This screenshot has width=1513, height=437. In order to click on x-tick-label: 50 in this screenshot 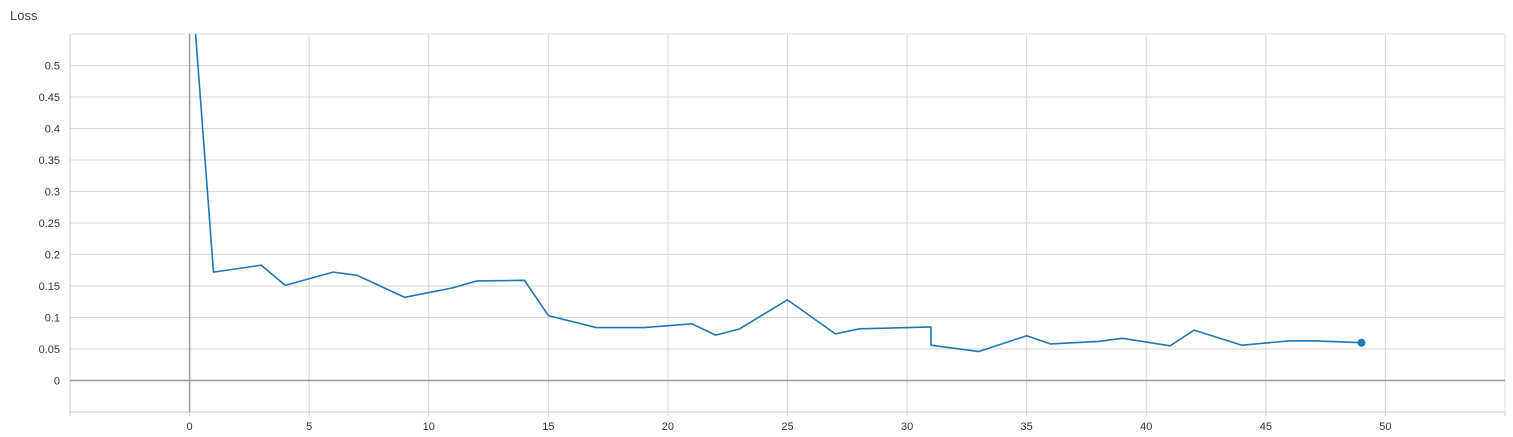, I will do `click(1385, 427)`.